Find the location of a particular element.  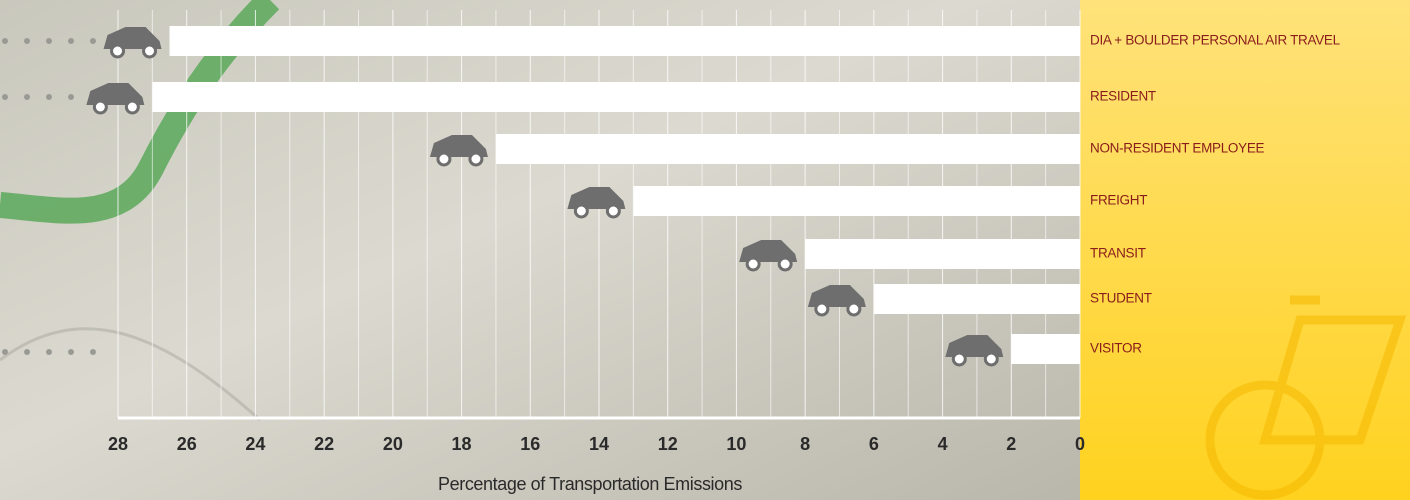

category-label: STUDENT is located at coordinates (1121, 298).